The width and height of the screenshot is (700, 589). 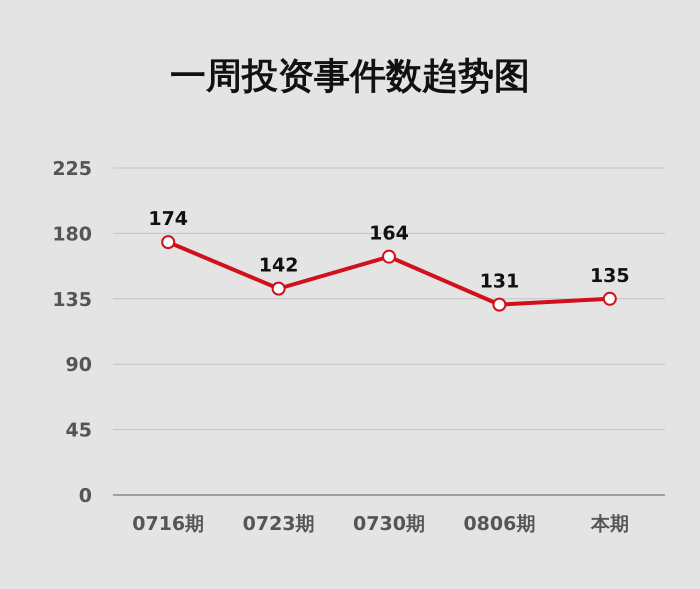 I want to click on data-label: 142, so click(x=278, y=265).